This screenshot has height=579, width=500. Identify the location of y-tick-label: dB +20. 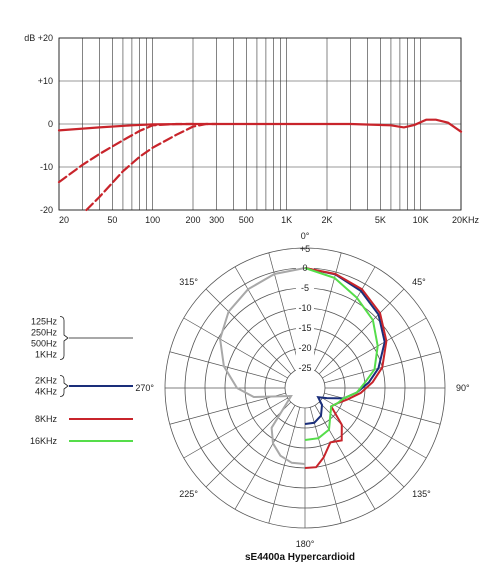
(38, 38).